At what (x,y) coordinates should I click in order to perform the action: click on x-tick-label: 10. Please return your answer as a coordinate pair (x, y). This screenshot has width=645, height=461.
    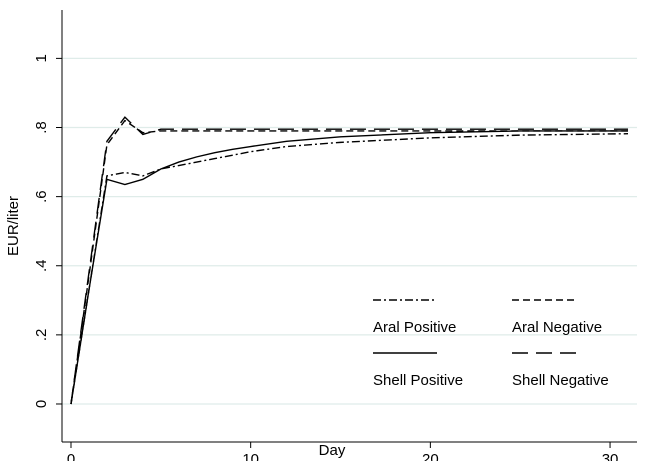
    Looking at the image, I should click on (250, 456).